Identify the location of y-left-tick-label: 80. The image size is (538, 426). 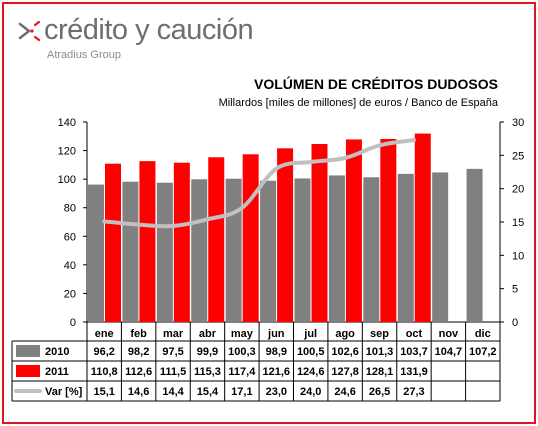
(70, 209).